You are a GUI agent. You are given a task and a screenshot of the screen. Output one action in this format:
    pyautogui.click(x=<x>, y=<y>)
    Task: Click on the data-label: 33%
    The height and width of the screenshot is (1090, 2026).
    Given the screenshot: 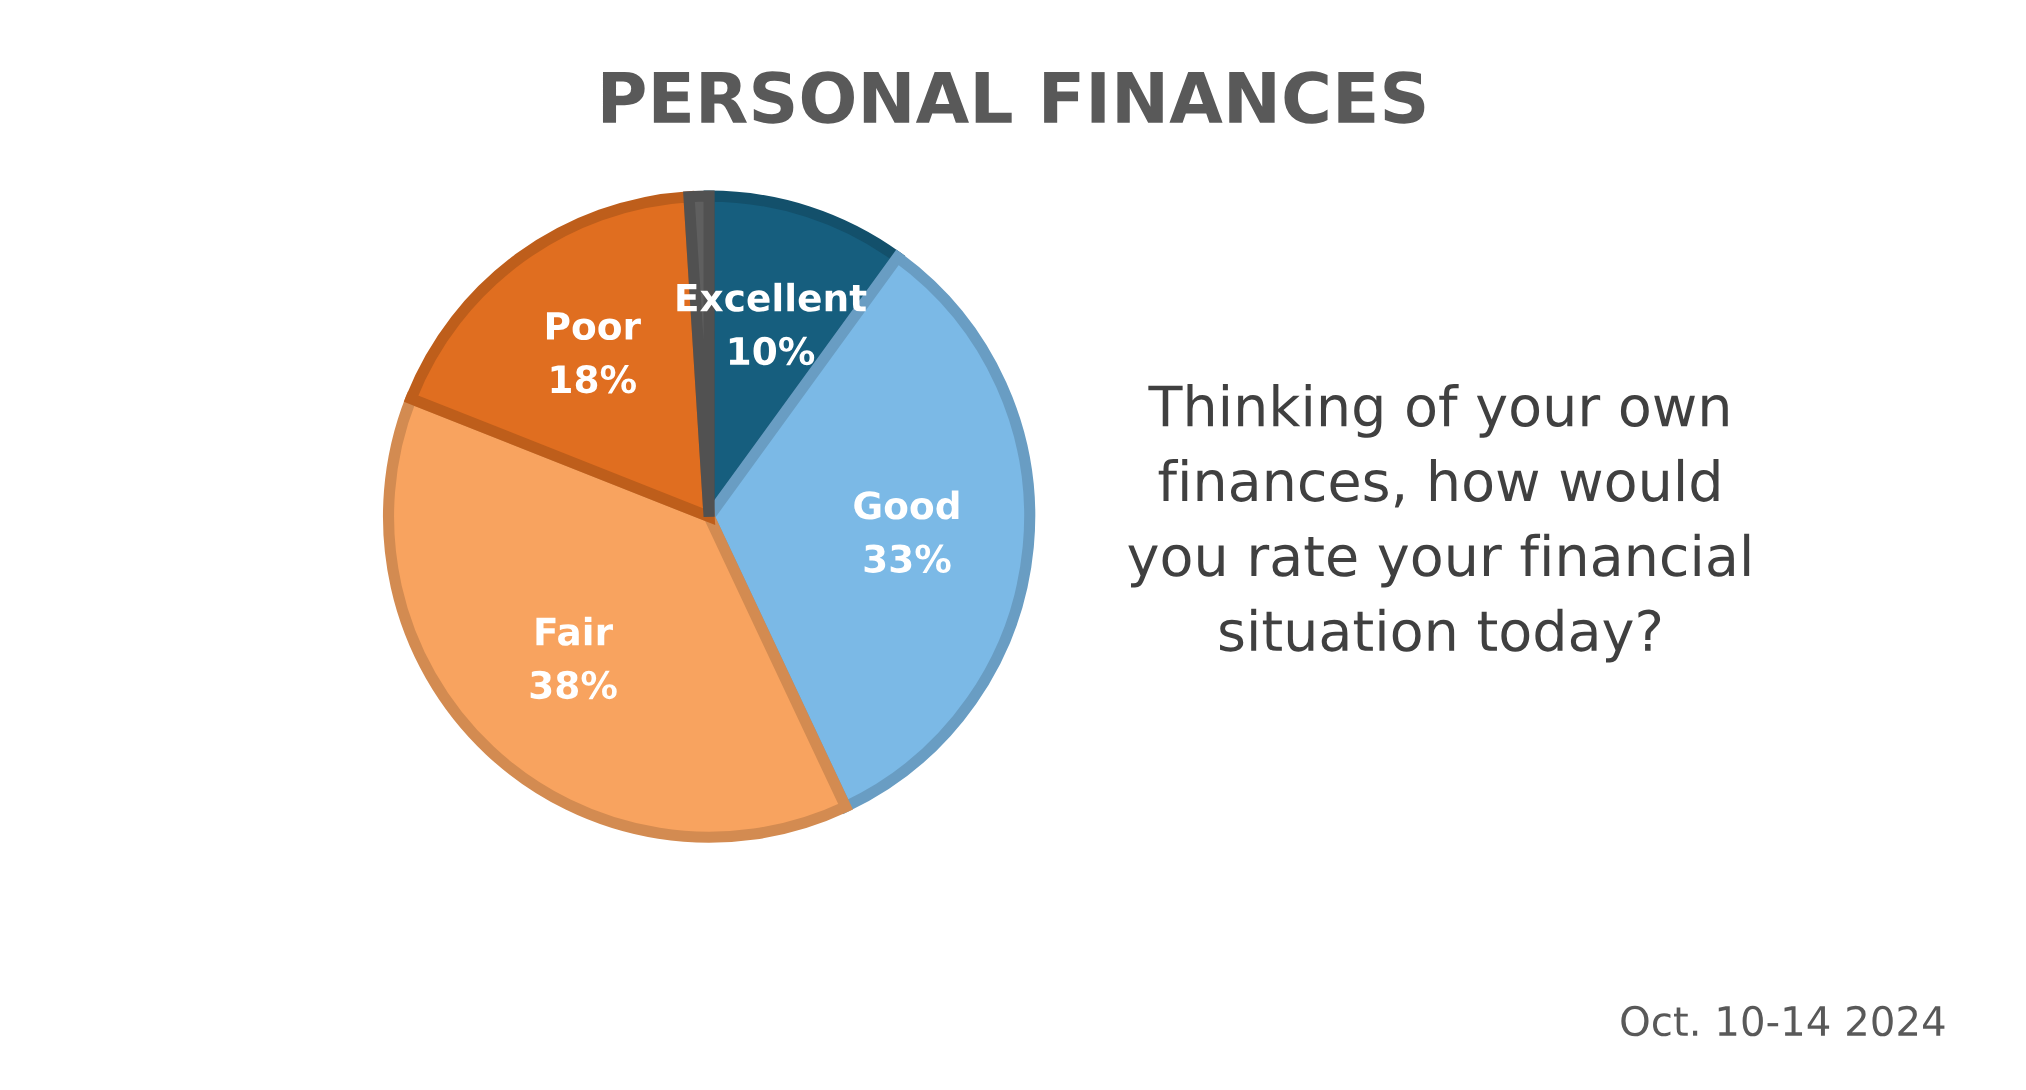 What is the action you would take?
    pyautogui.click(x=907, y=558)
    